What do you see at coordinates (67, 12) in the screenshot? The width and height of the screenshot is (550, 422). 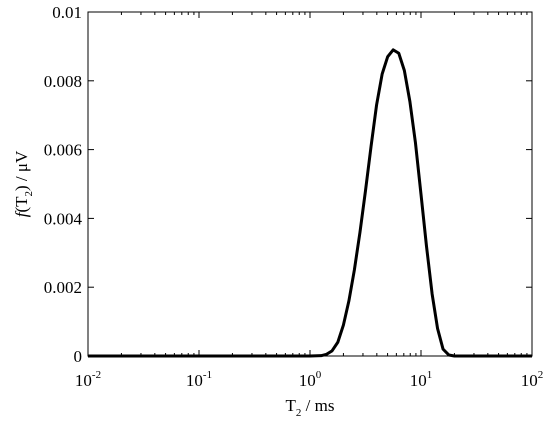 I see `y-tick-label: 0.01` at bounding box center [67, 12].